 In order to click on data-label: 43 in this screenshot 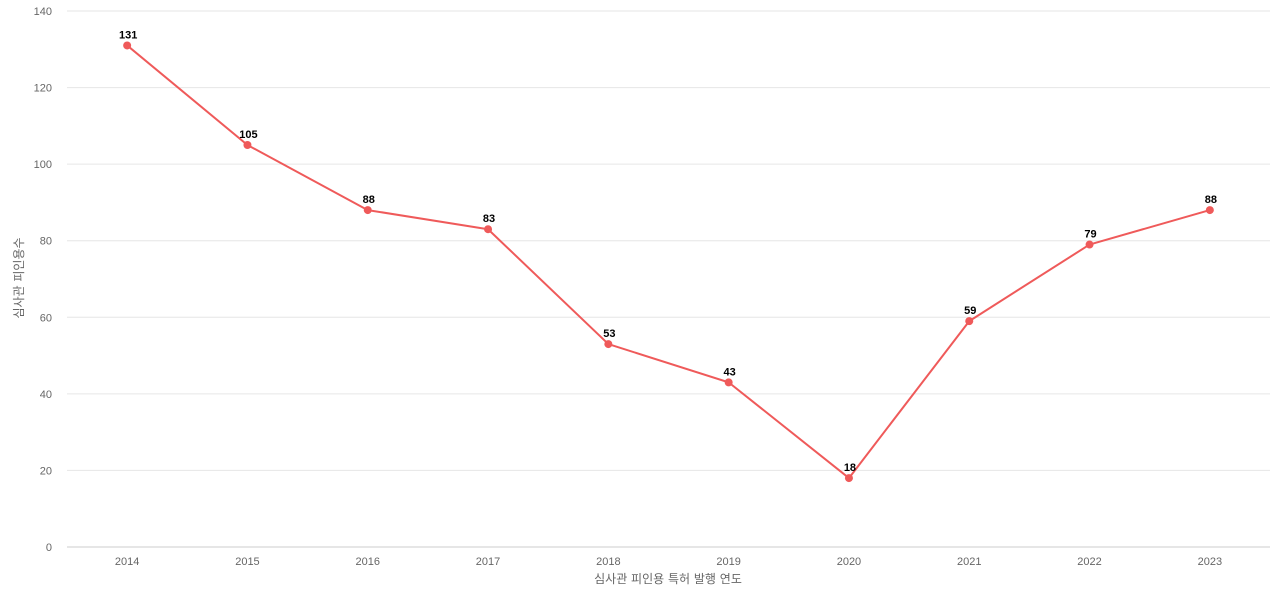, I will do `click(730, 372)`.